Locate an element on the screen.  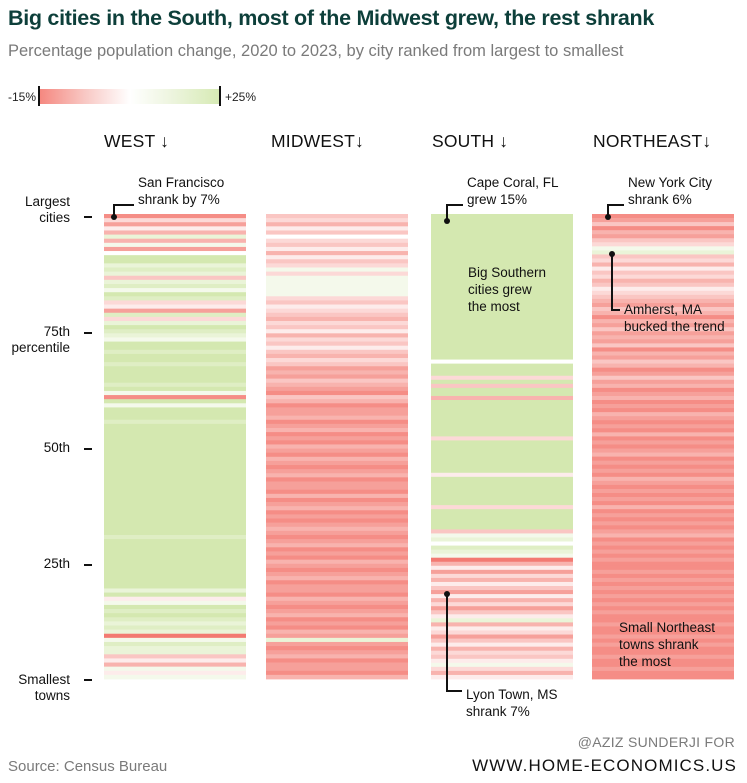
annotation-big-southern: Big Southern cities grew the most is located at coordinates (507, 289).